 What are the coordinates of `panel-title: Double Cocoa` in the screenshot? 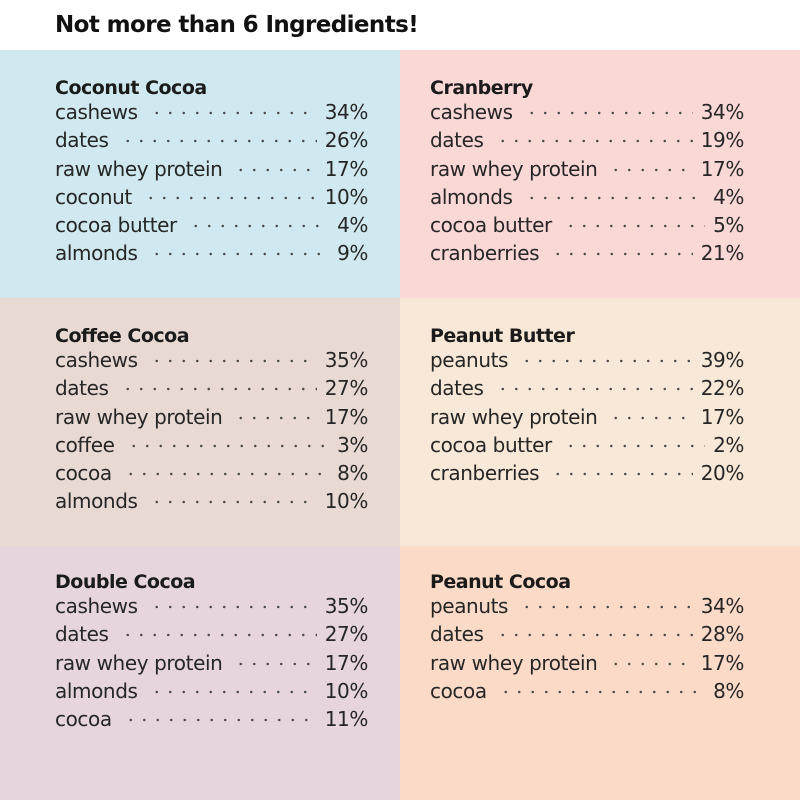 It's located at (125, 582).